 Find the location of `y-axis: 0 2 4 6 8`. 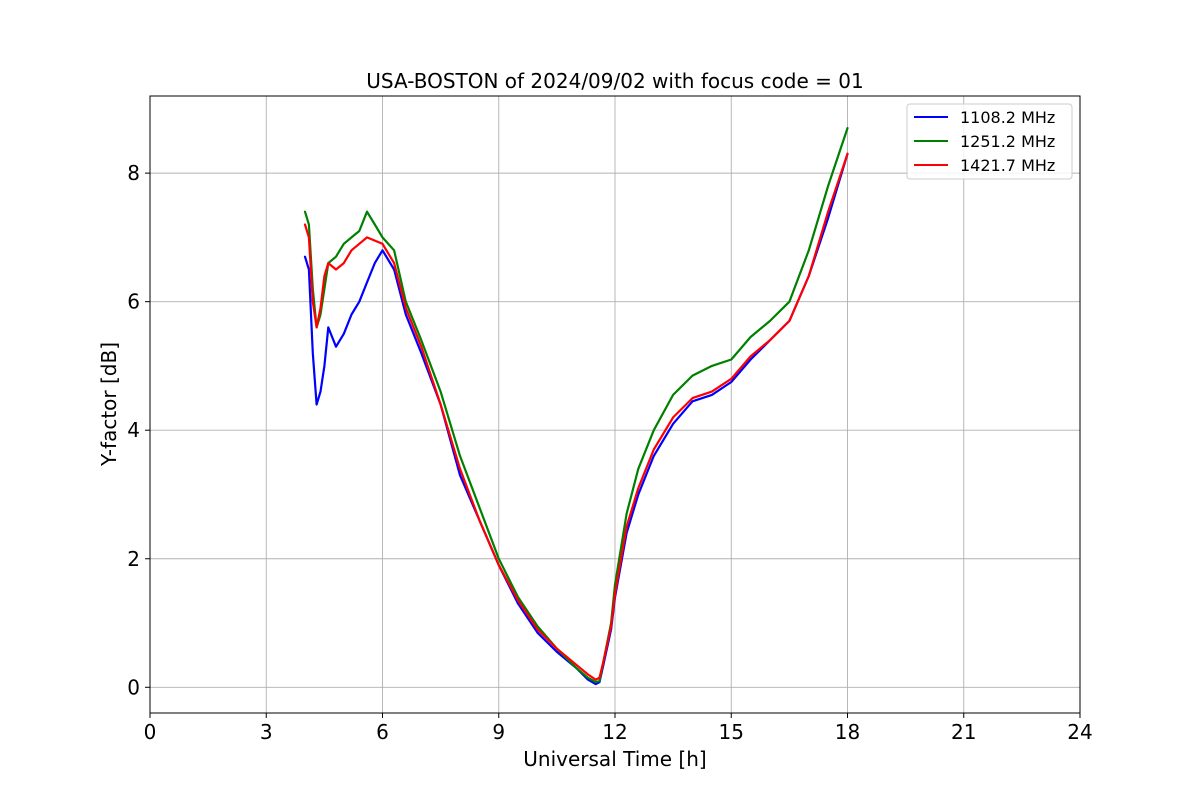

y-axis: 0 2 4 6 8 is located at coordinates (138, 430).